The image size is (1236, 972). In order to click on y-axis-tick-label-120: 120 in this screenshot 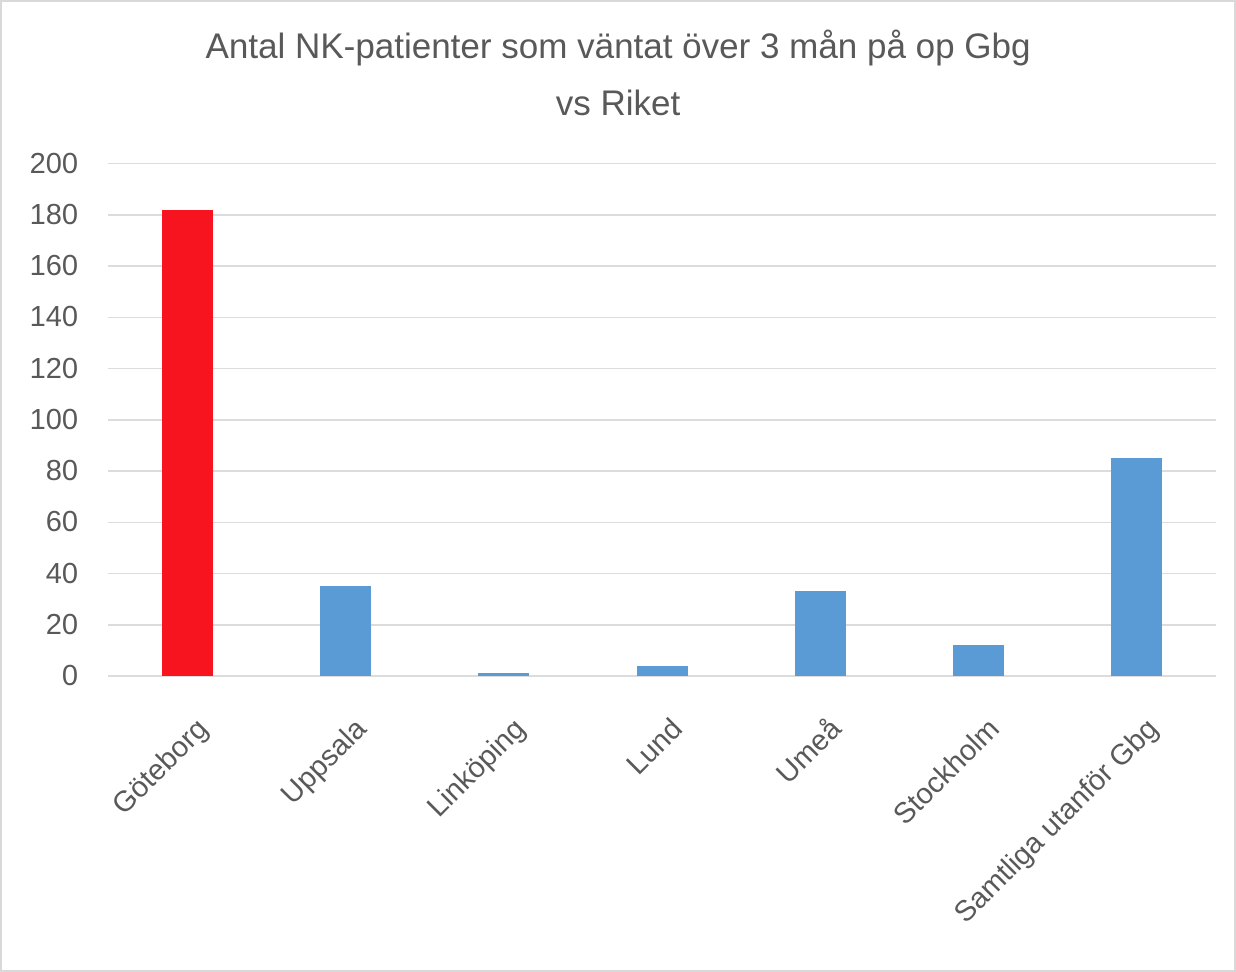, I will do `click(53, 368)`.